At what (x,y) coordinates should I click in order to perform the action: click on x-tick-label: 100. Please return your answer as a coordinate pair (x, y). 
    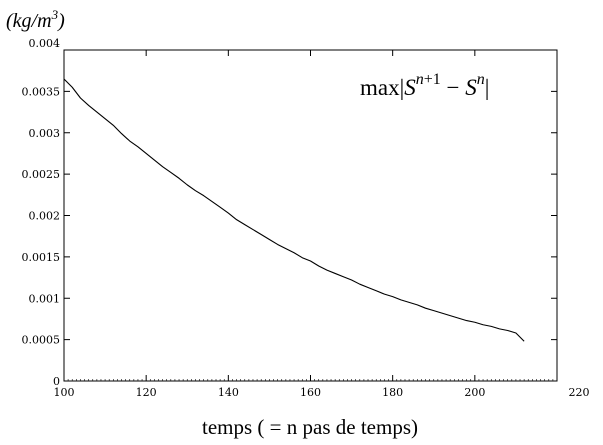
    Looking at the image, I should click on (64, 392).